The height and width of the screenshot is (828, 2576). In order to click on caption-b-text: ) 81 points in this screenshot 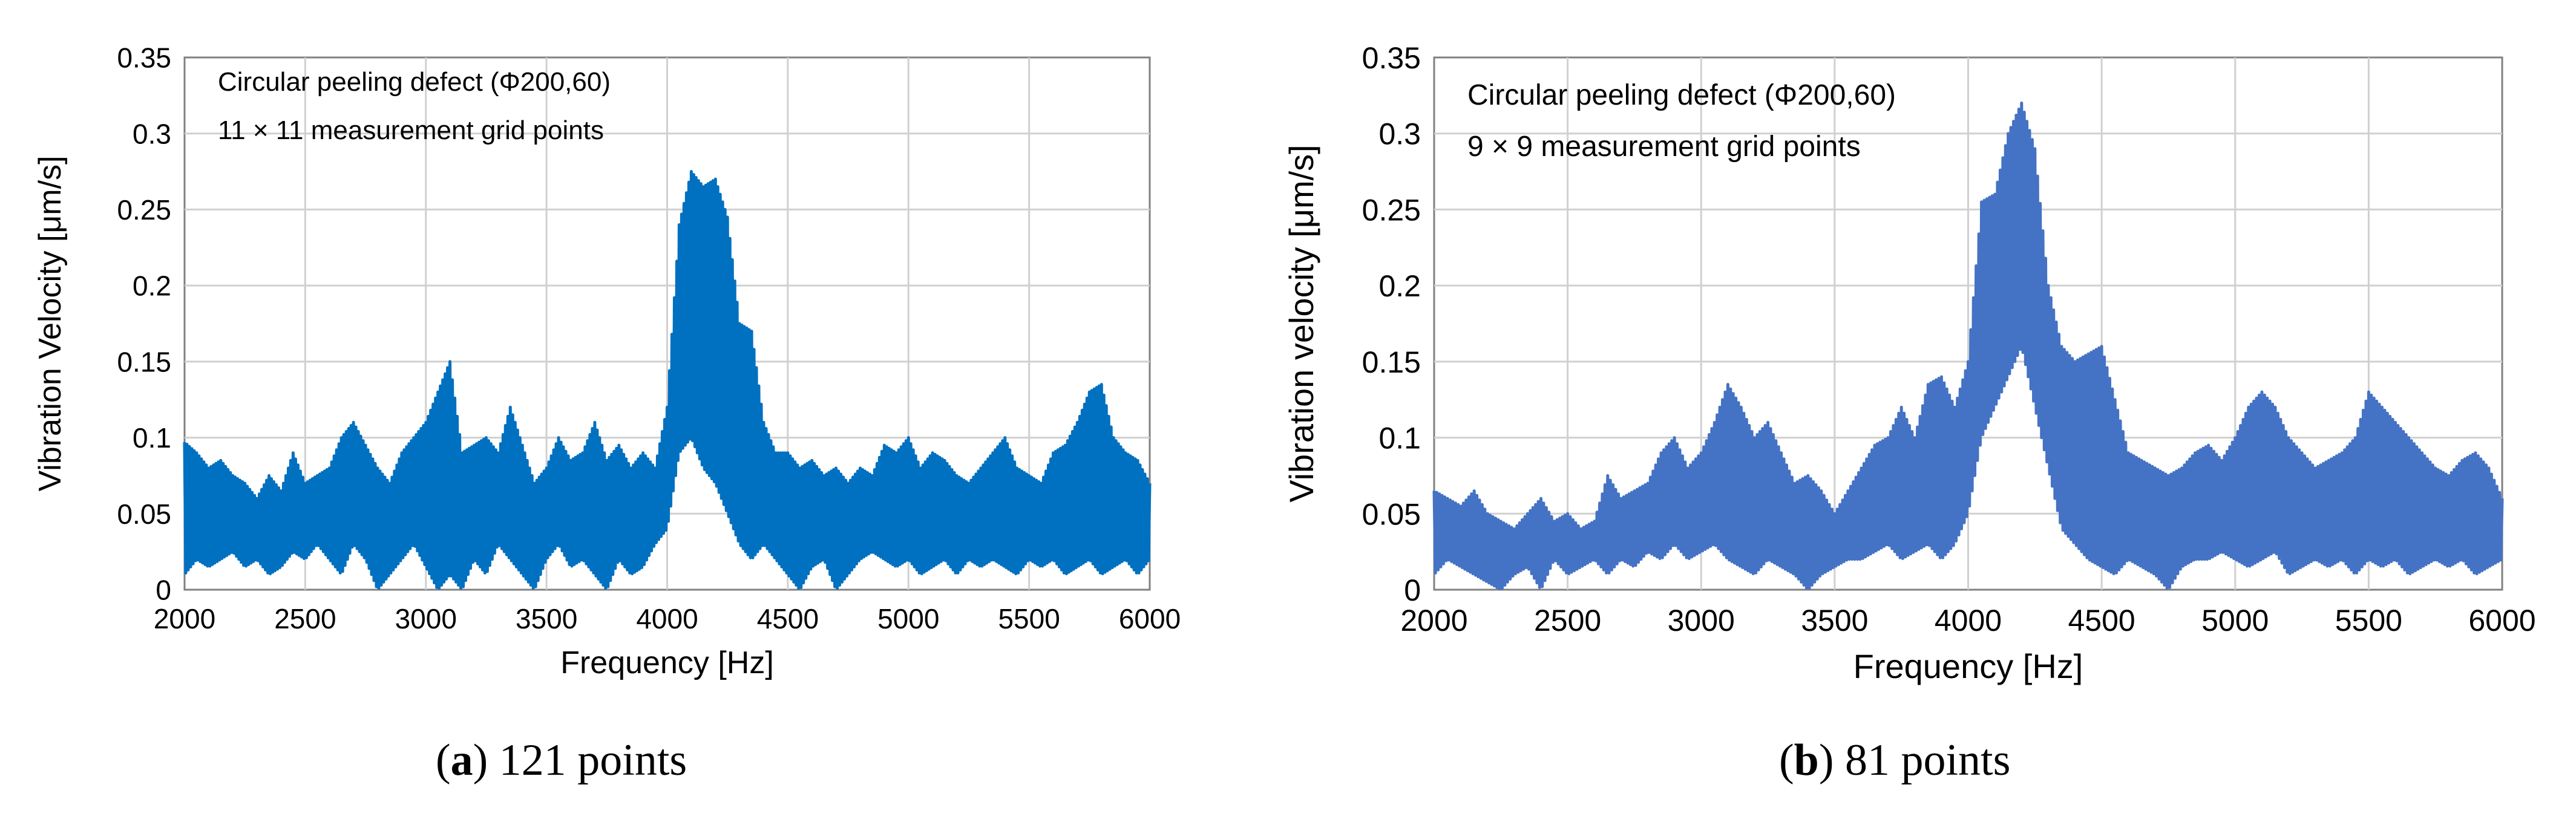, I will do `click(1914, 760)`.